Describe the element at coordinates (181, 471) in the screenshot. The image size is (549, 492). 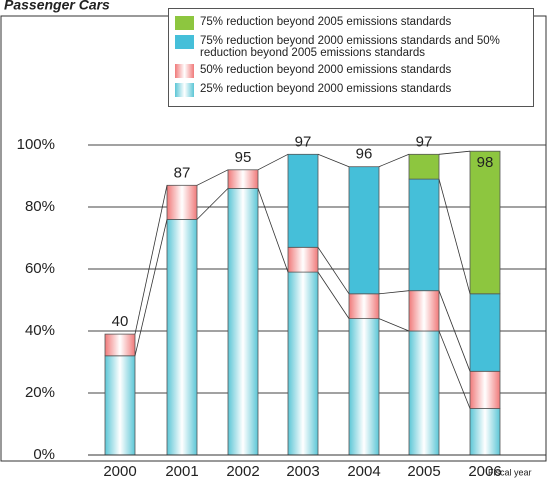
I see `x-tick-label: 2001` at that location.